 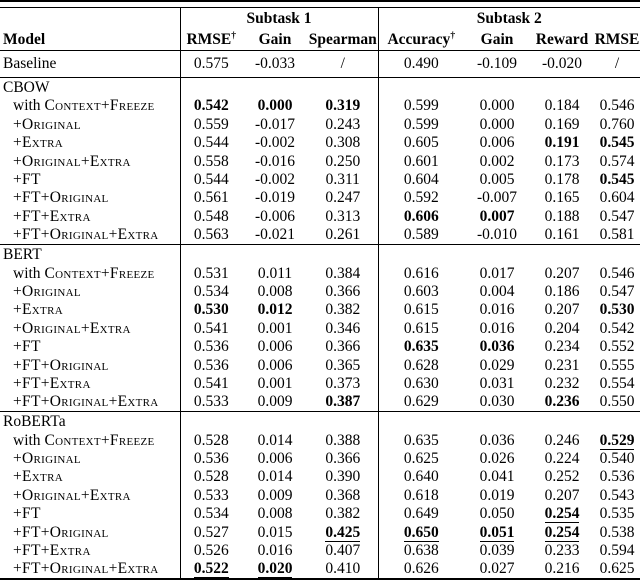 What do you see at coordinates (210, 235) in the screenshot?
I see `value-cell: 0.563` at bounding box center [210, 235].